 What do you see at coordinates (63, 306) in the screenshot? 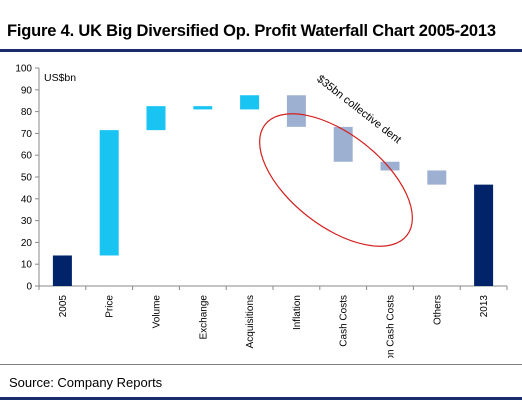
I see `x-tick-label: 2005` at bounding box center [63, 306].